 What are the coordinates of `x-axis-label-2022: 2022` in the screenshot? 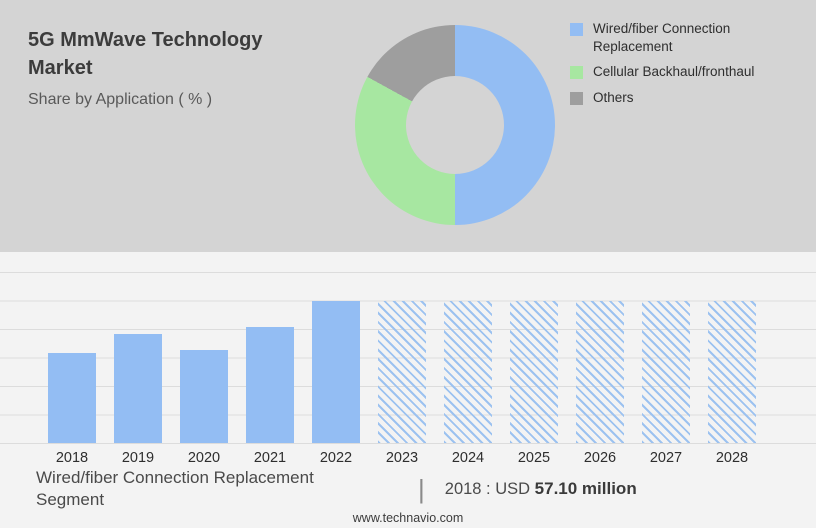 It's located at (336, 458).